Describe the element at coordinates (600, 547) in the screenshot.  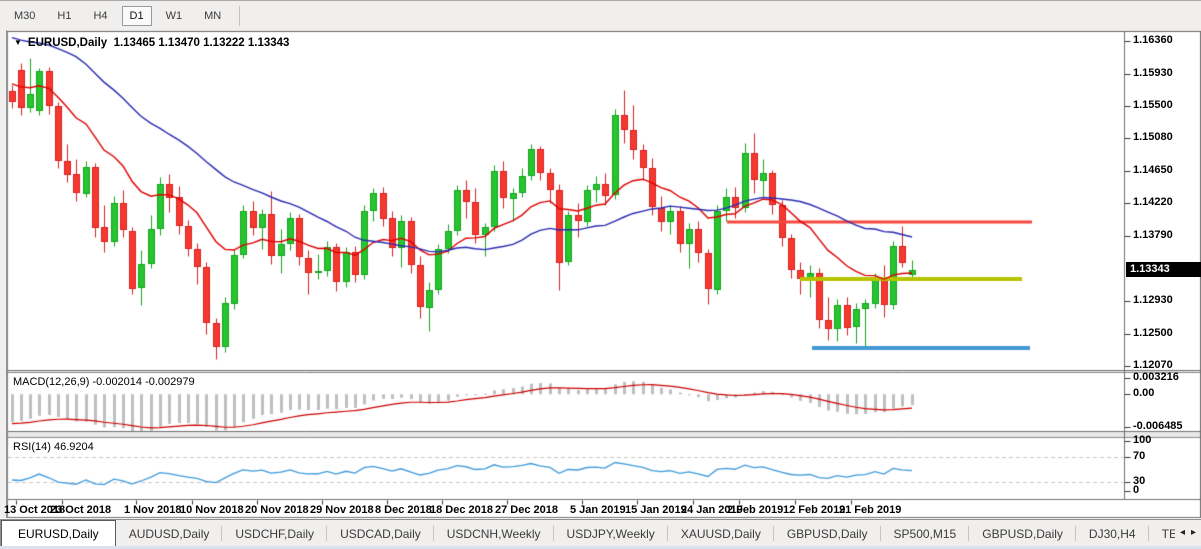
I see `bottom-strip` at that location.